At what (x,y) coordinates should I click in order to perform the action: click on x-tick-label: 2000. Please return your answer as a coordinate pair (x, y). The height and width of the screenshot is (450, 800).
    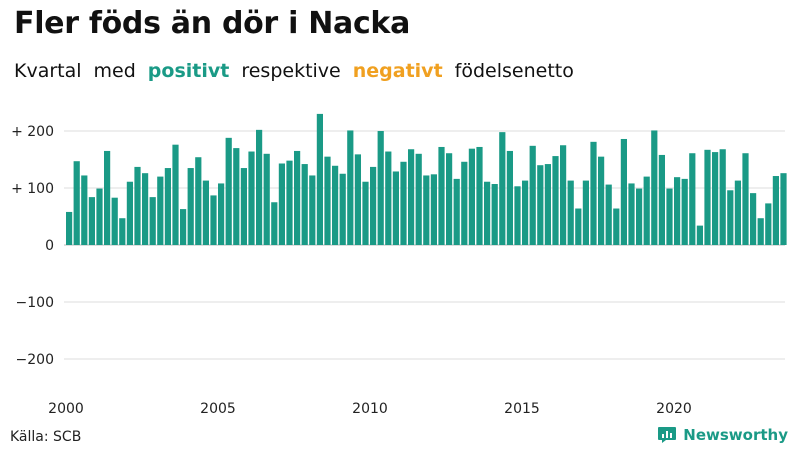
    Looking at the image, I should click on (66, 409).